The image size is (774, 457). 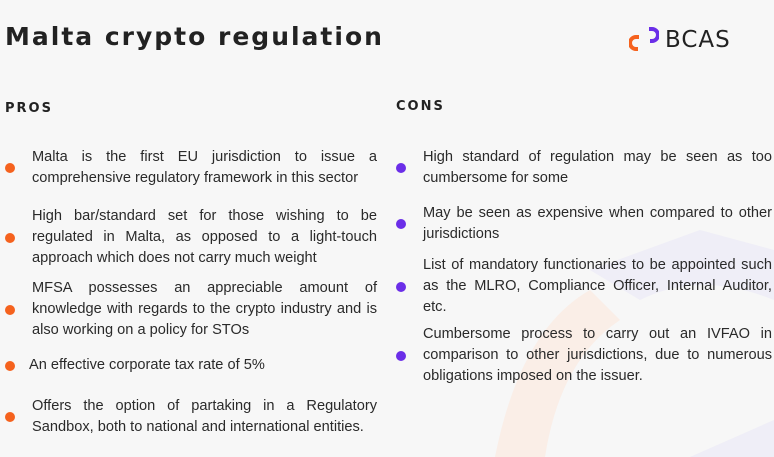 I want to click on cons-heading: CONS, so click(x=420, y=106).